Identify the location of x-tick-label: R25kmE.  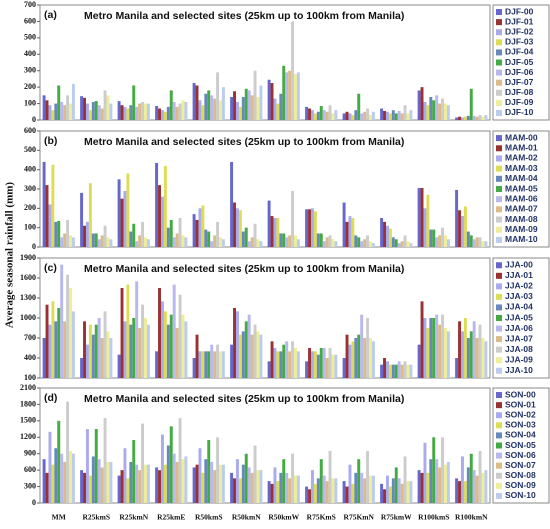
(171, 517).